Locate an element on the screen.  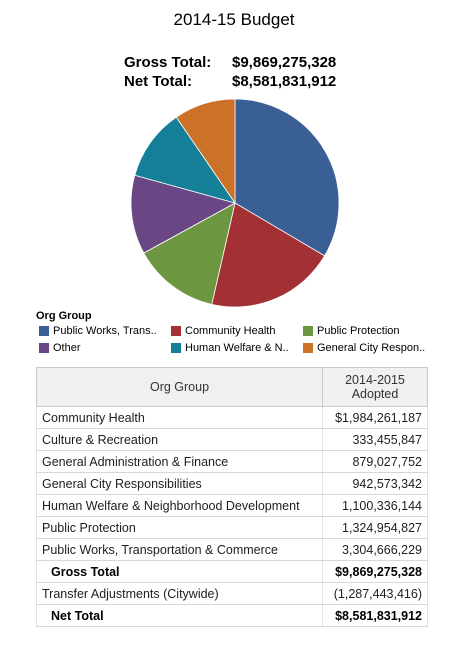
pie-slice-general-city-respon is located at coordinates (205, 151).